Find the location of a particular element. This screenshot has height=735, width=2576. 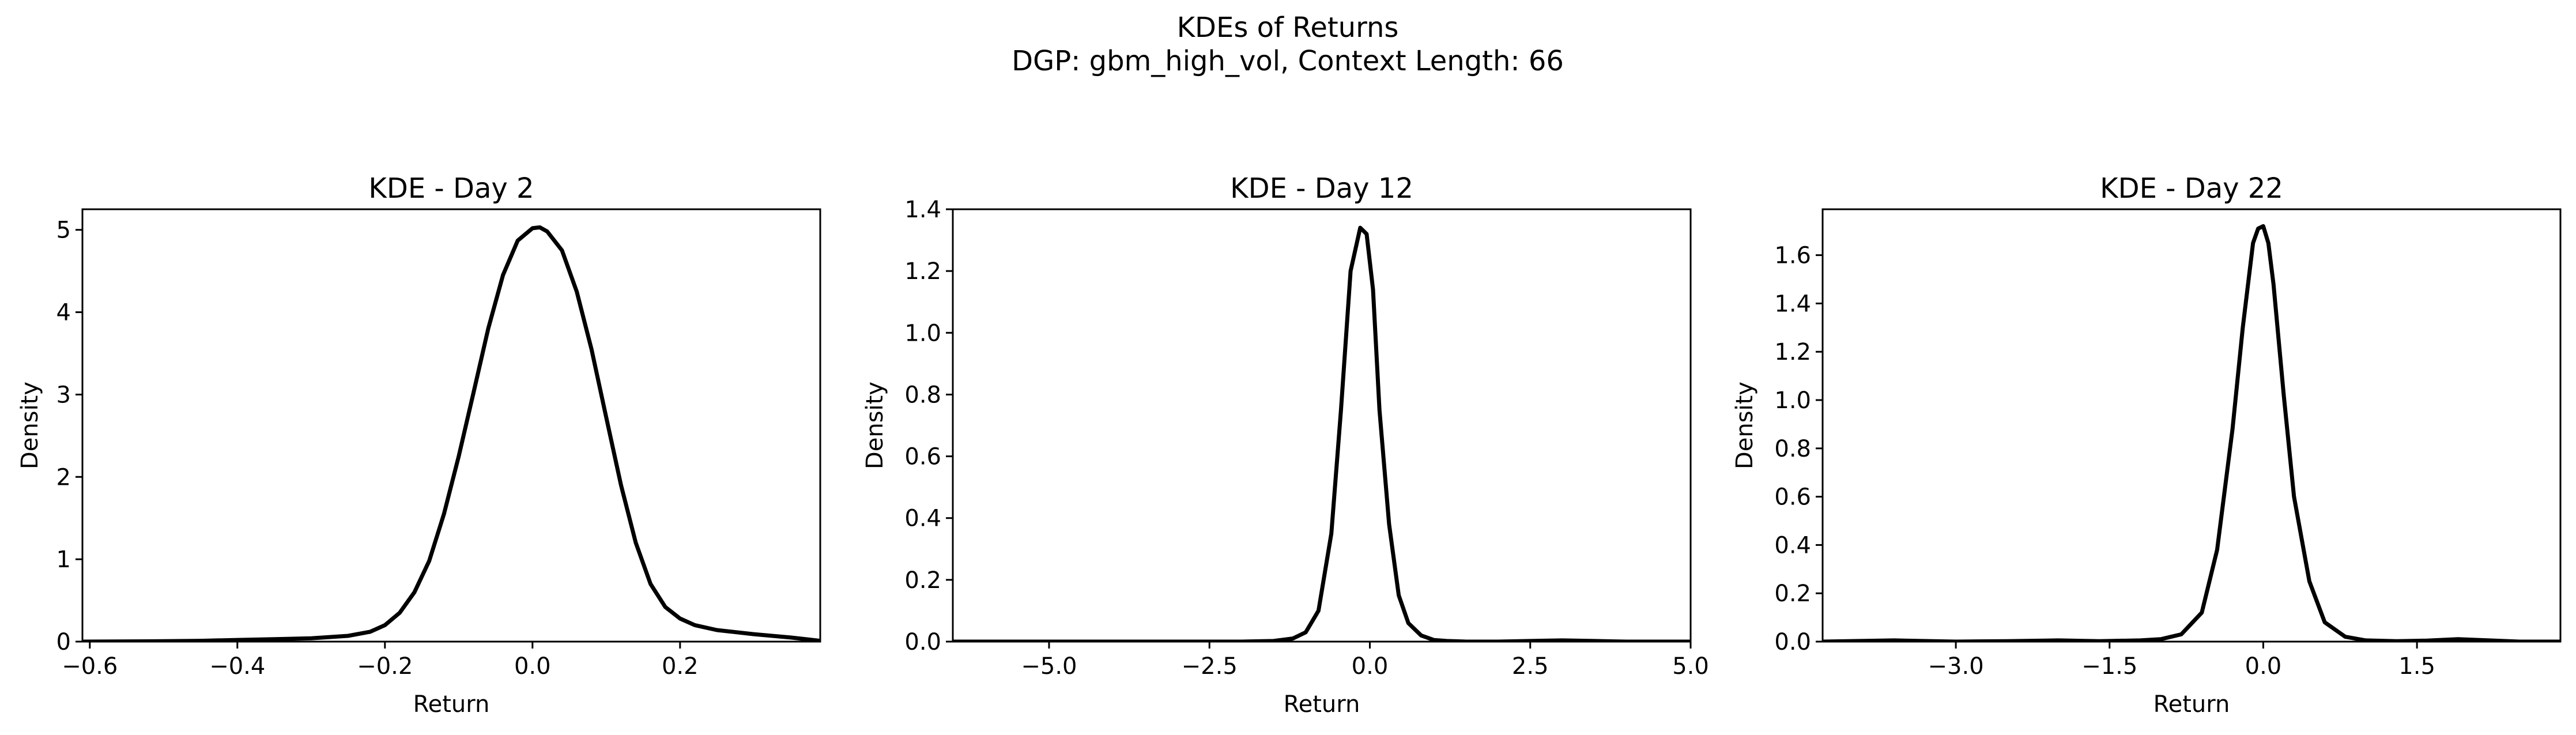

x-tick-label: −2.5 is located at coordinates (1210, 666).